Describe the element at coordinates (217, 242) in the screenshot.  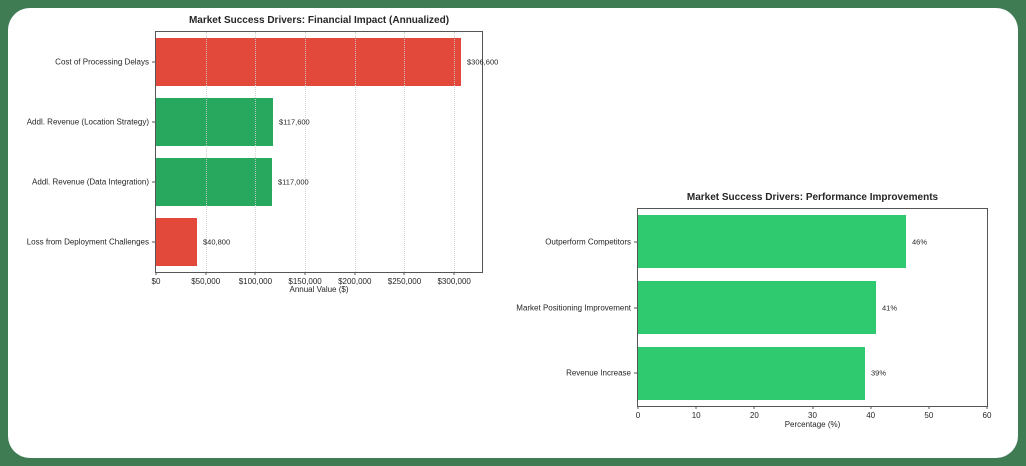
I see `bar-value-label: $40,800` at that location.